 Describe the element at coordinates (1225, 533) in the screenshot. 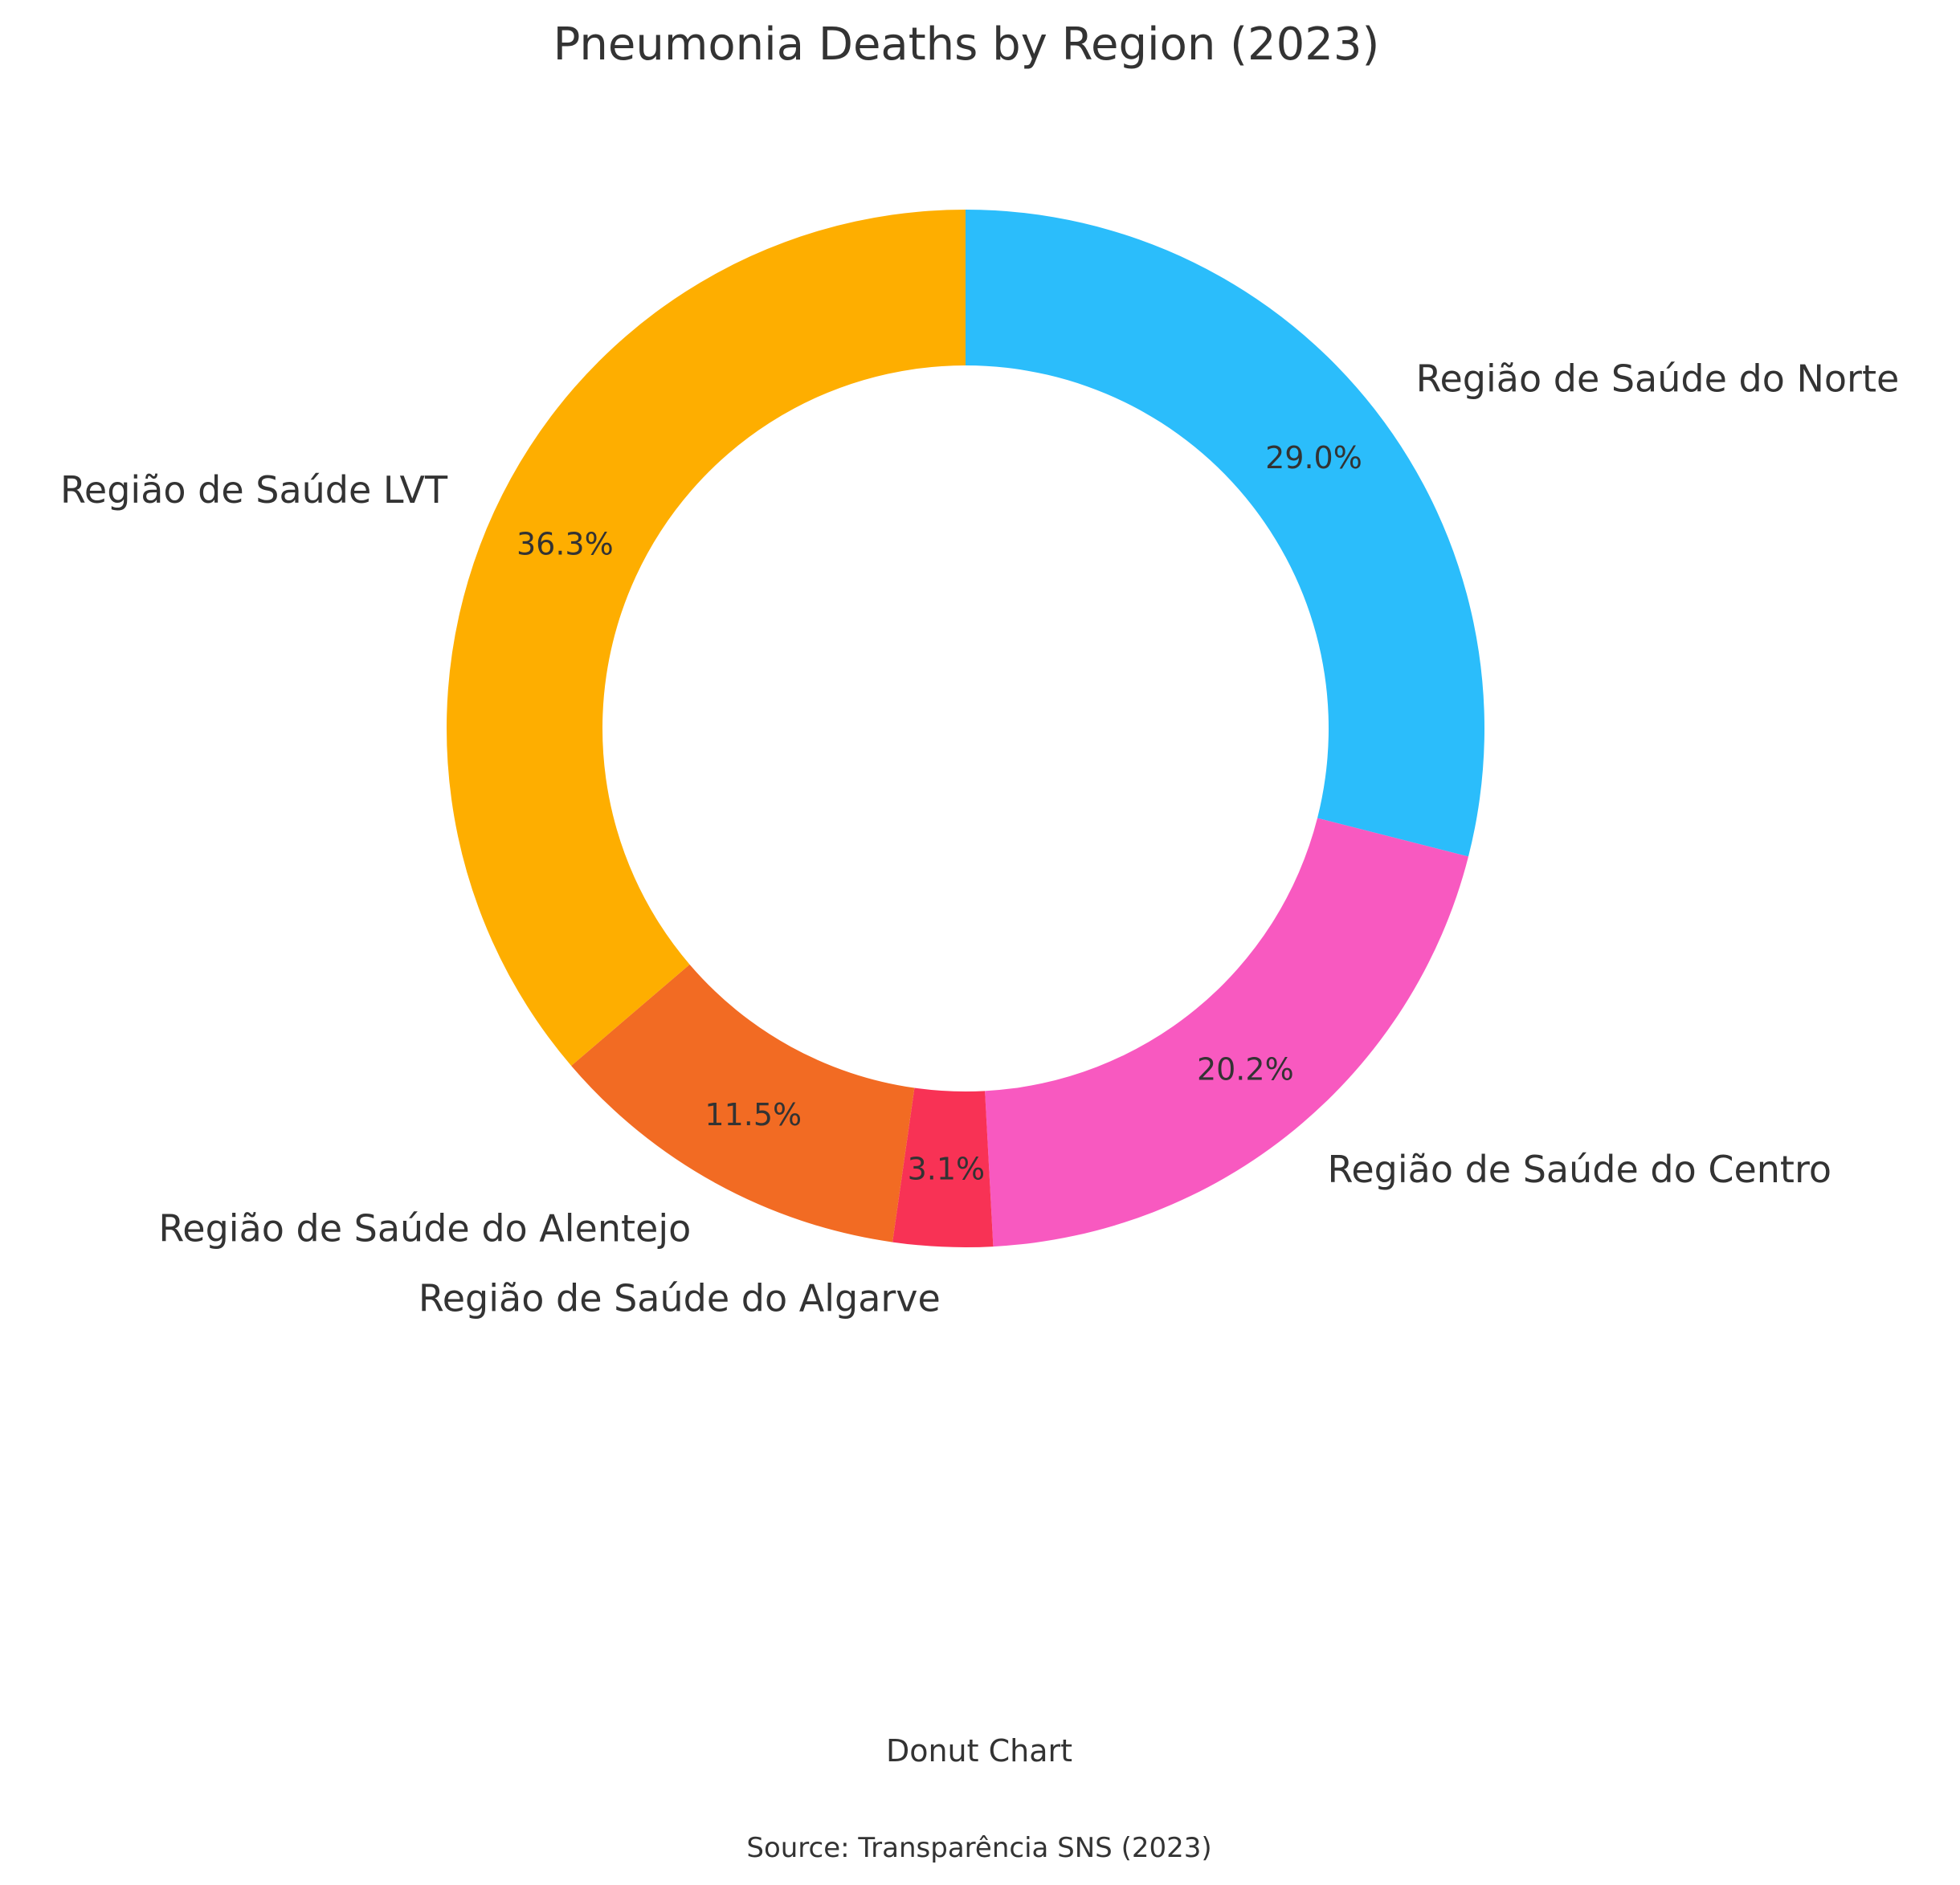

I see `slice-regiao-de-saude-do-norte` at that location.